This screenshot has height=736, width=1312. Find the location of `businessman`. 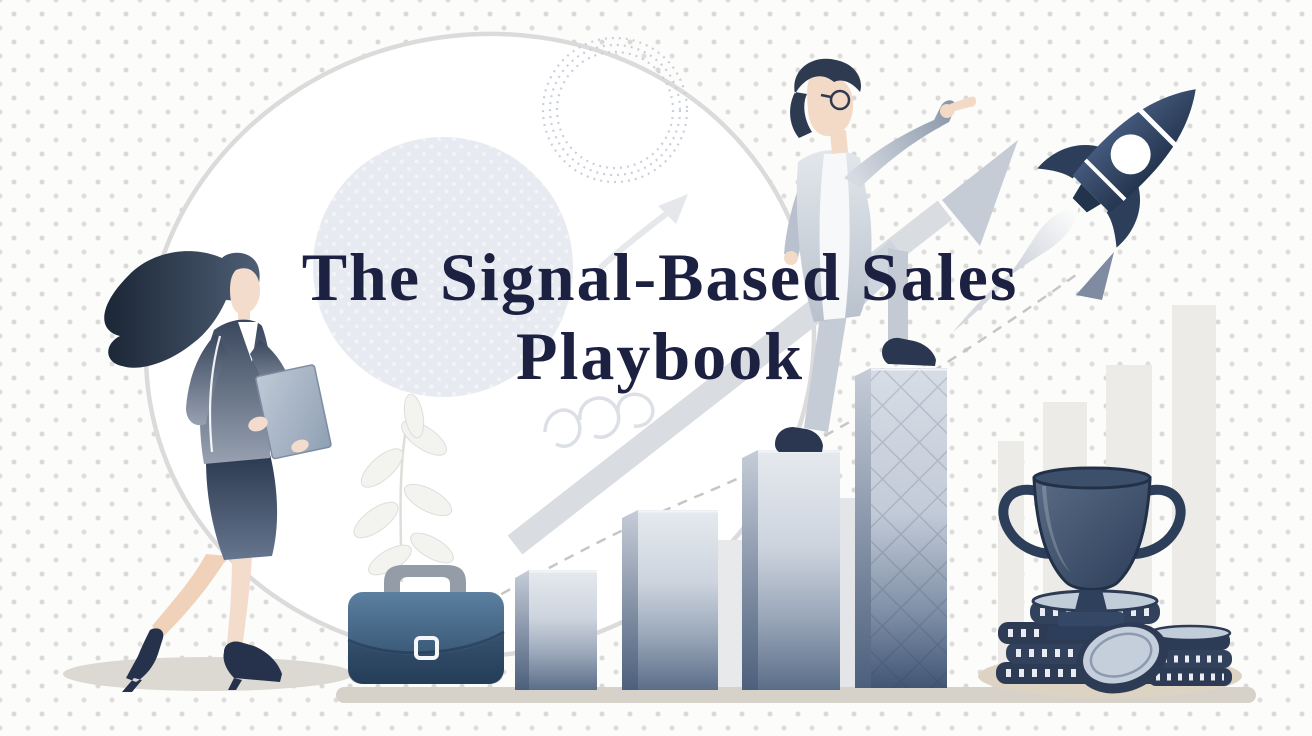

businessman is located at coordinates (875, 255).